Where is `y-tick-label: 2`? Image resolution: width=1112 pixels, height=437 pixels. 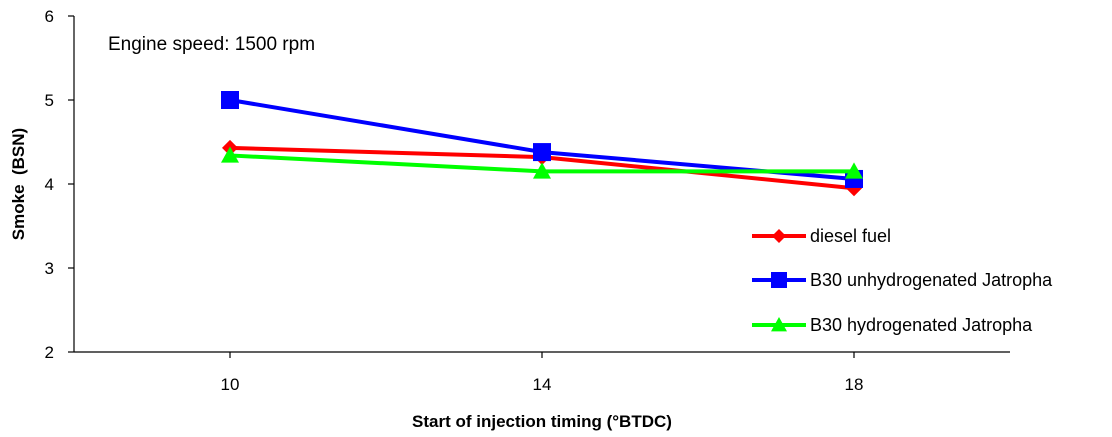
y-tick-label: 2 is located at coordinates (49, 352).